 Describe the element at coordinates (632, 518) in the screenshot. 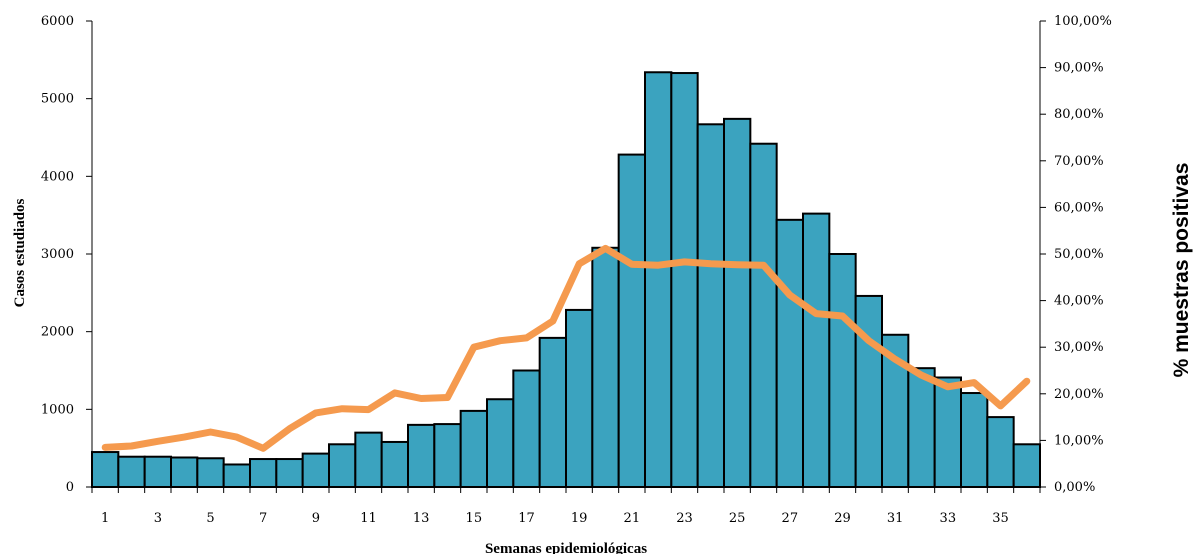

I see `x-tick-label: 21` at that location.